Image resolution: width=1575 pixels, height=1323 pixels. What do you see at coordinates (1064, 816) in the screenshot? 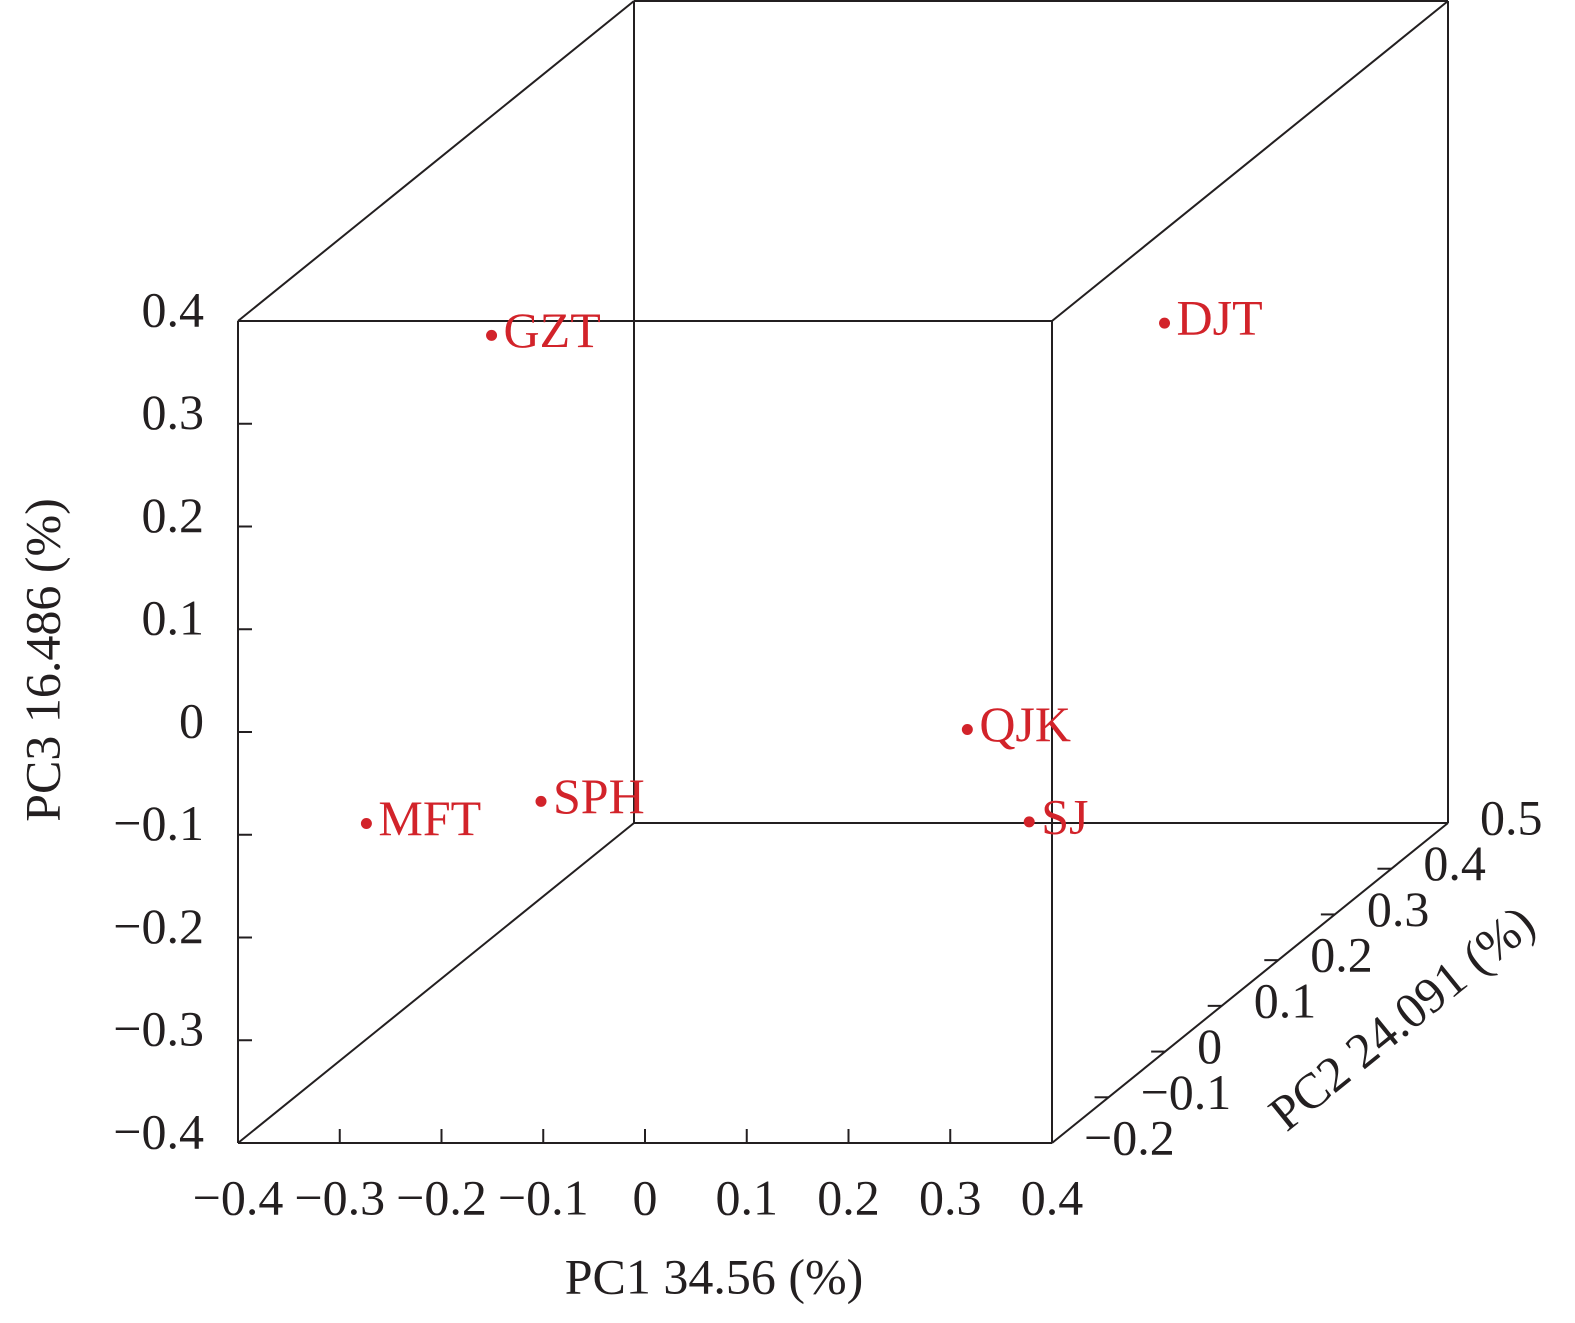
I see `point-label: SJ` at bounding box center [1064, 816].